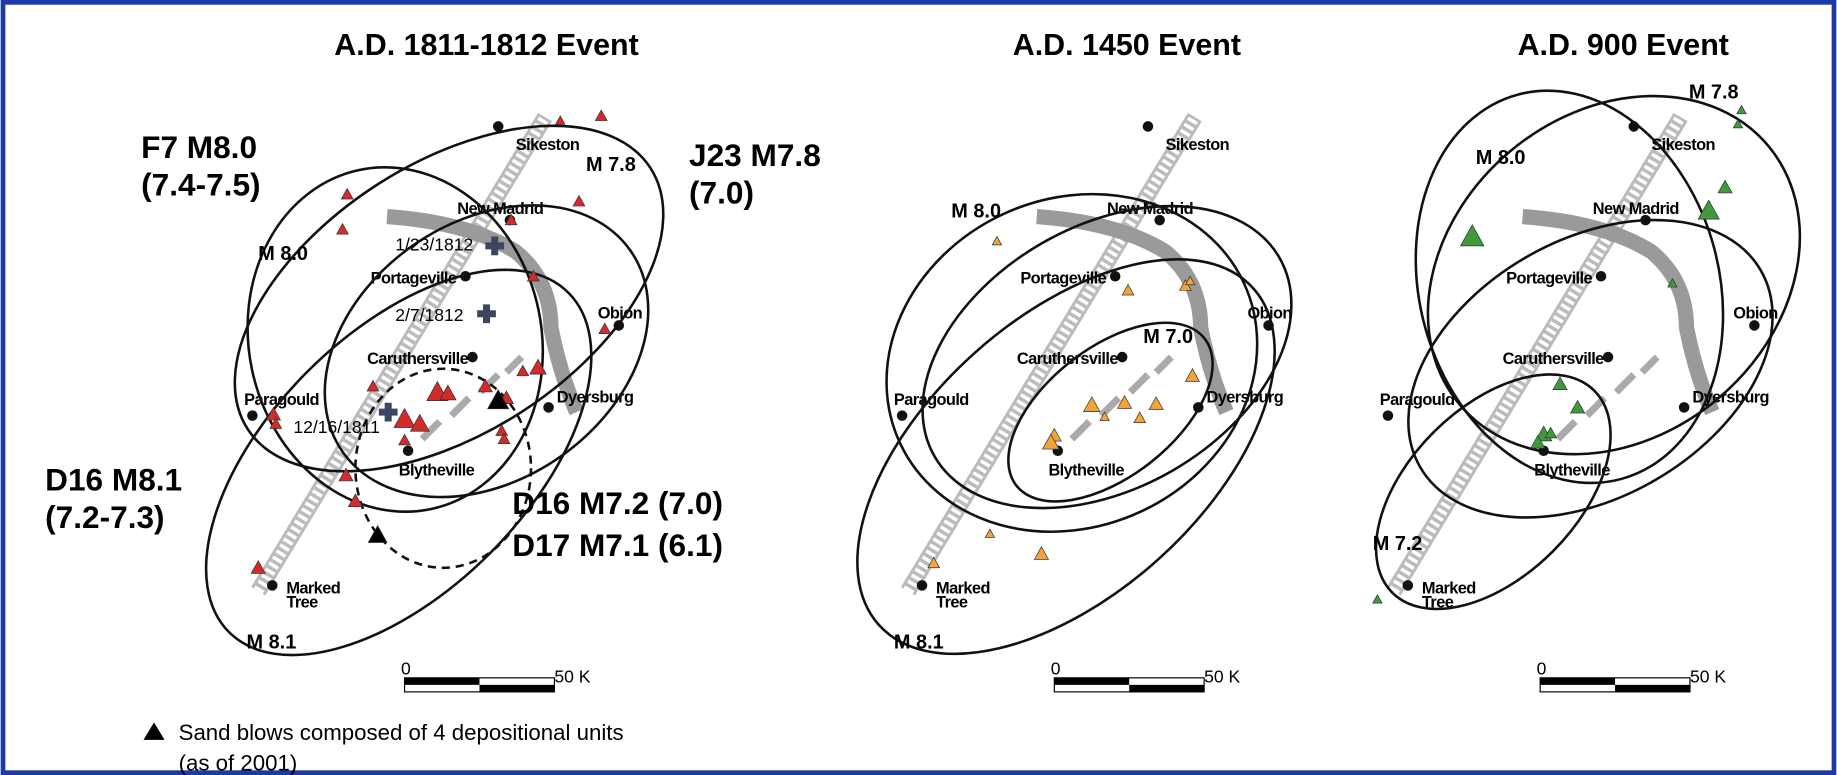 This screenshot has width=1837, height=775. Describe the element at coordinates (1623, 45) in the screenshot. I see `panel-title: A.D. 900 Event` at that location.